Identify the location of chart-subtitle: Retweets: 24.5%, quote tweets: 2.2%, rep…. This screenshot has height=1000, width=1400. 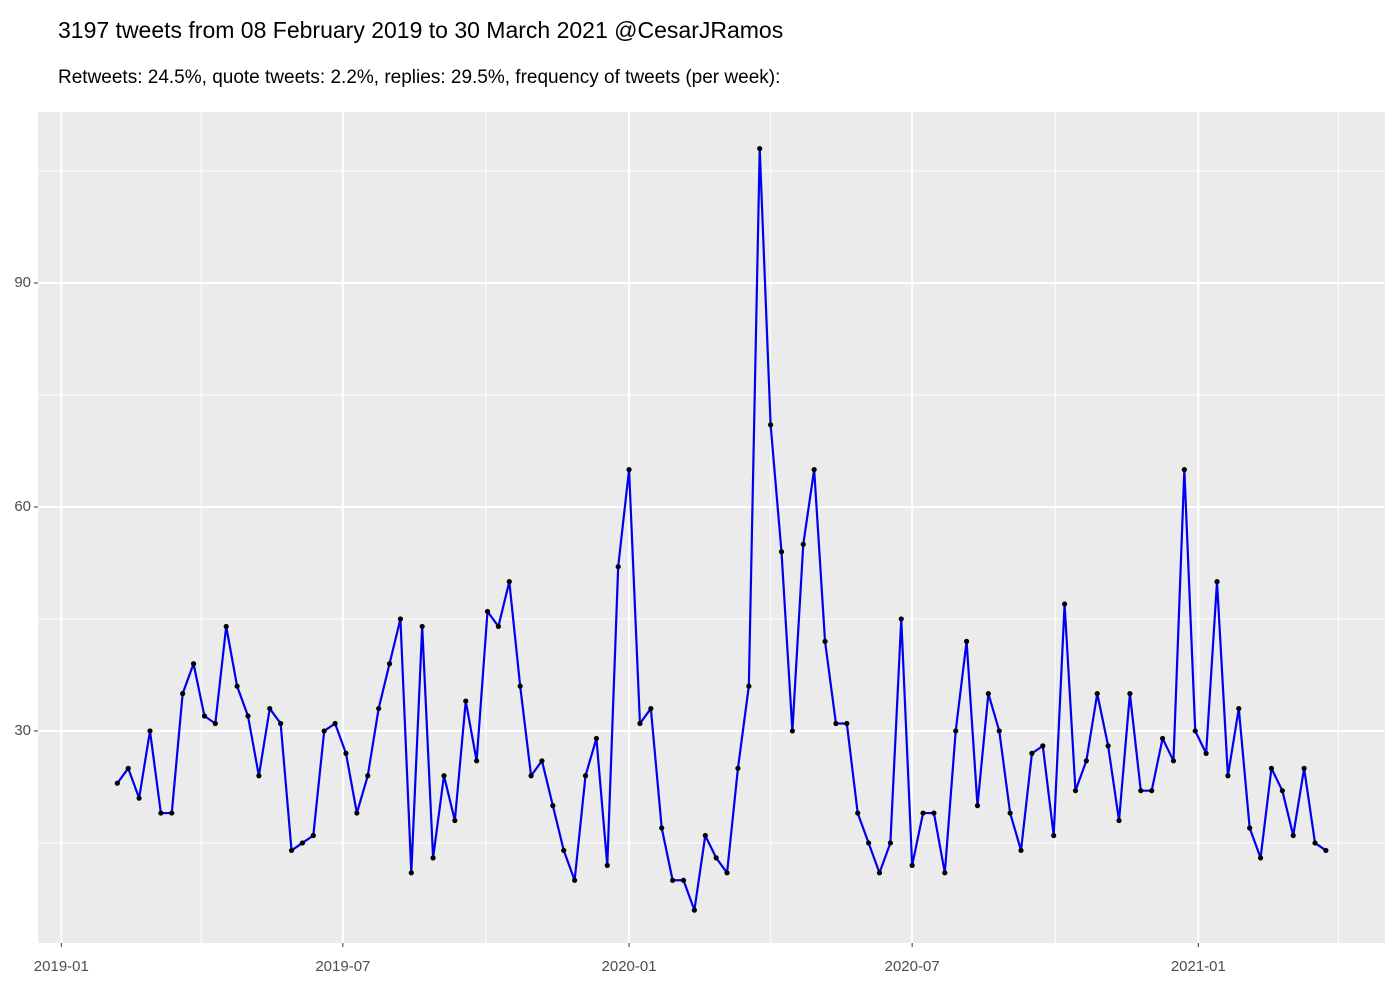
(419, 77).